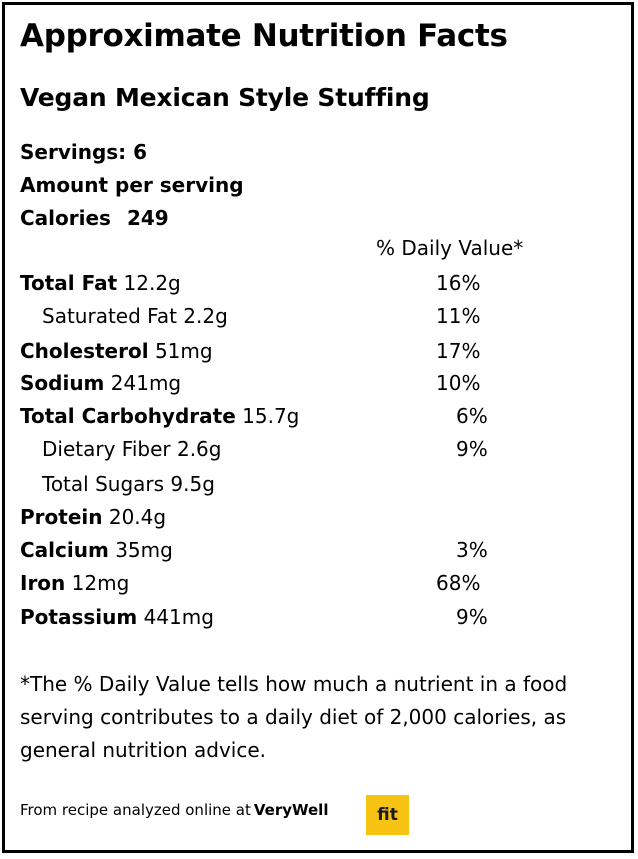 This screenshot has height=859, width=638. I want to click on nutrient-row-dietary-fiber: Dietary Fiber 2.6g 9%, so click(300, 451).